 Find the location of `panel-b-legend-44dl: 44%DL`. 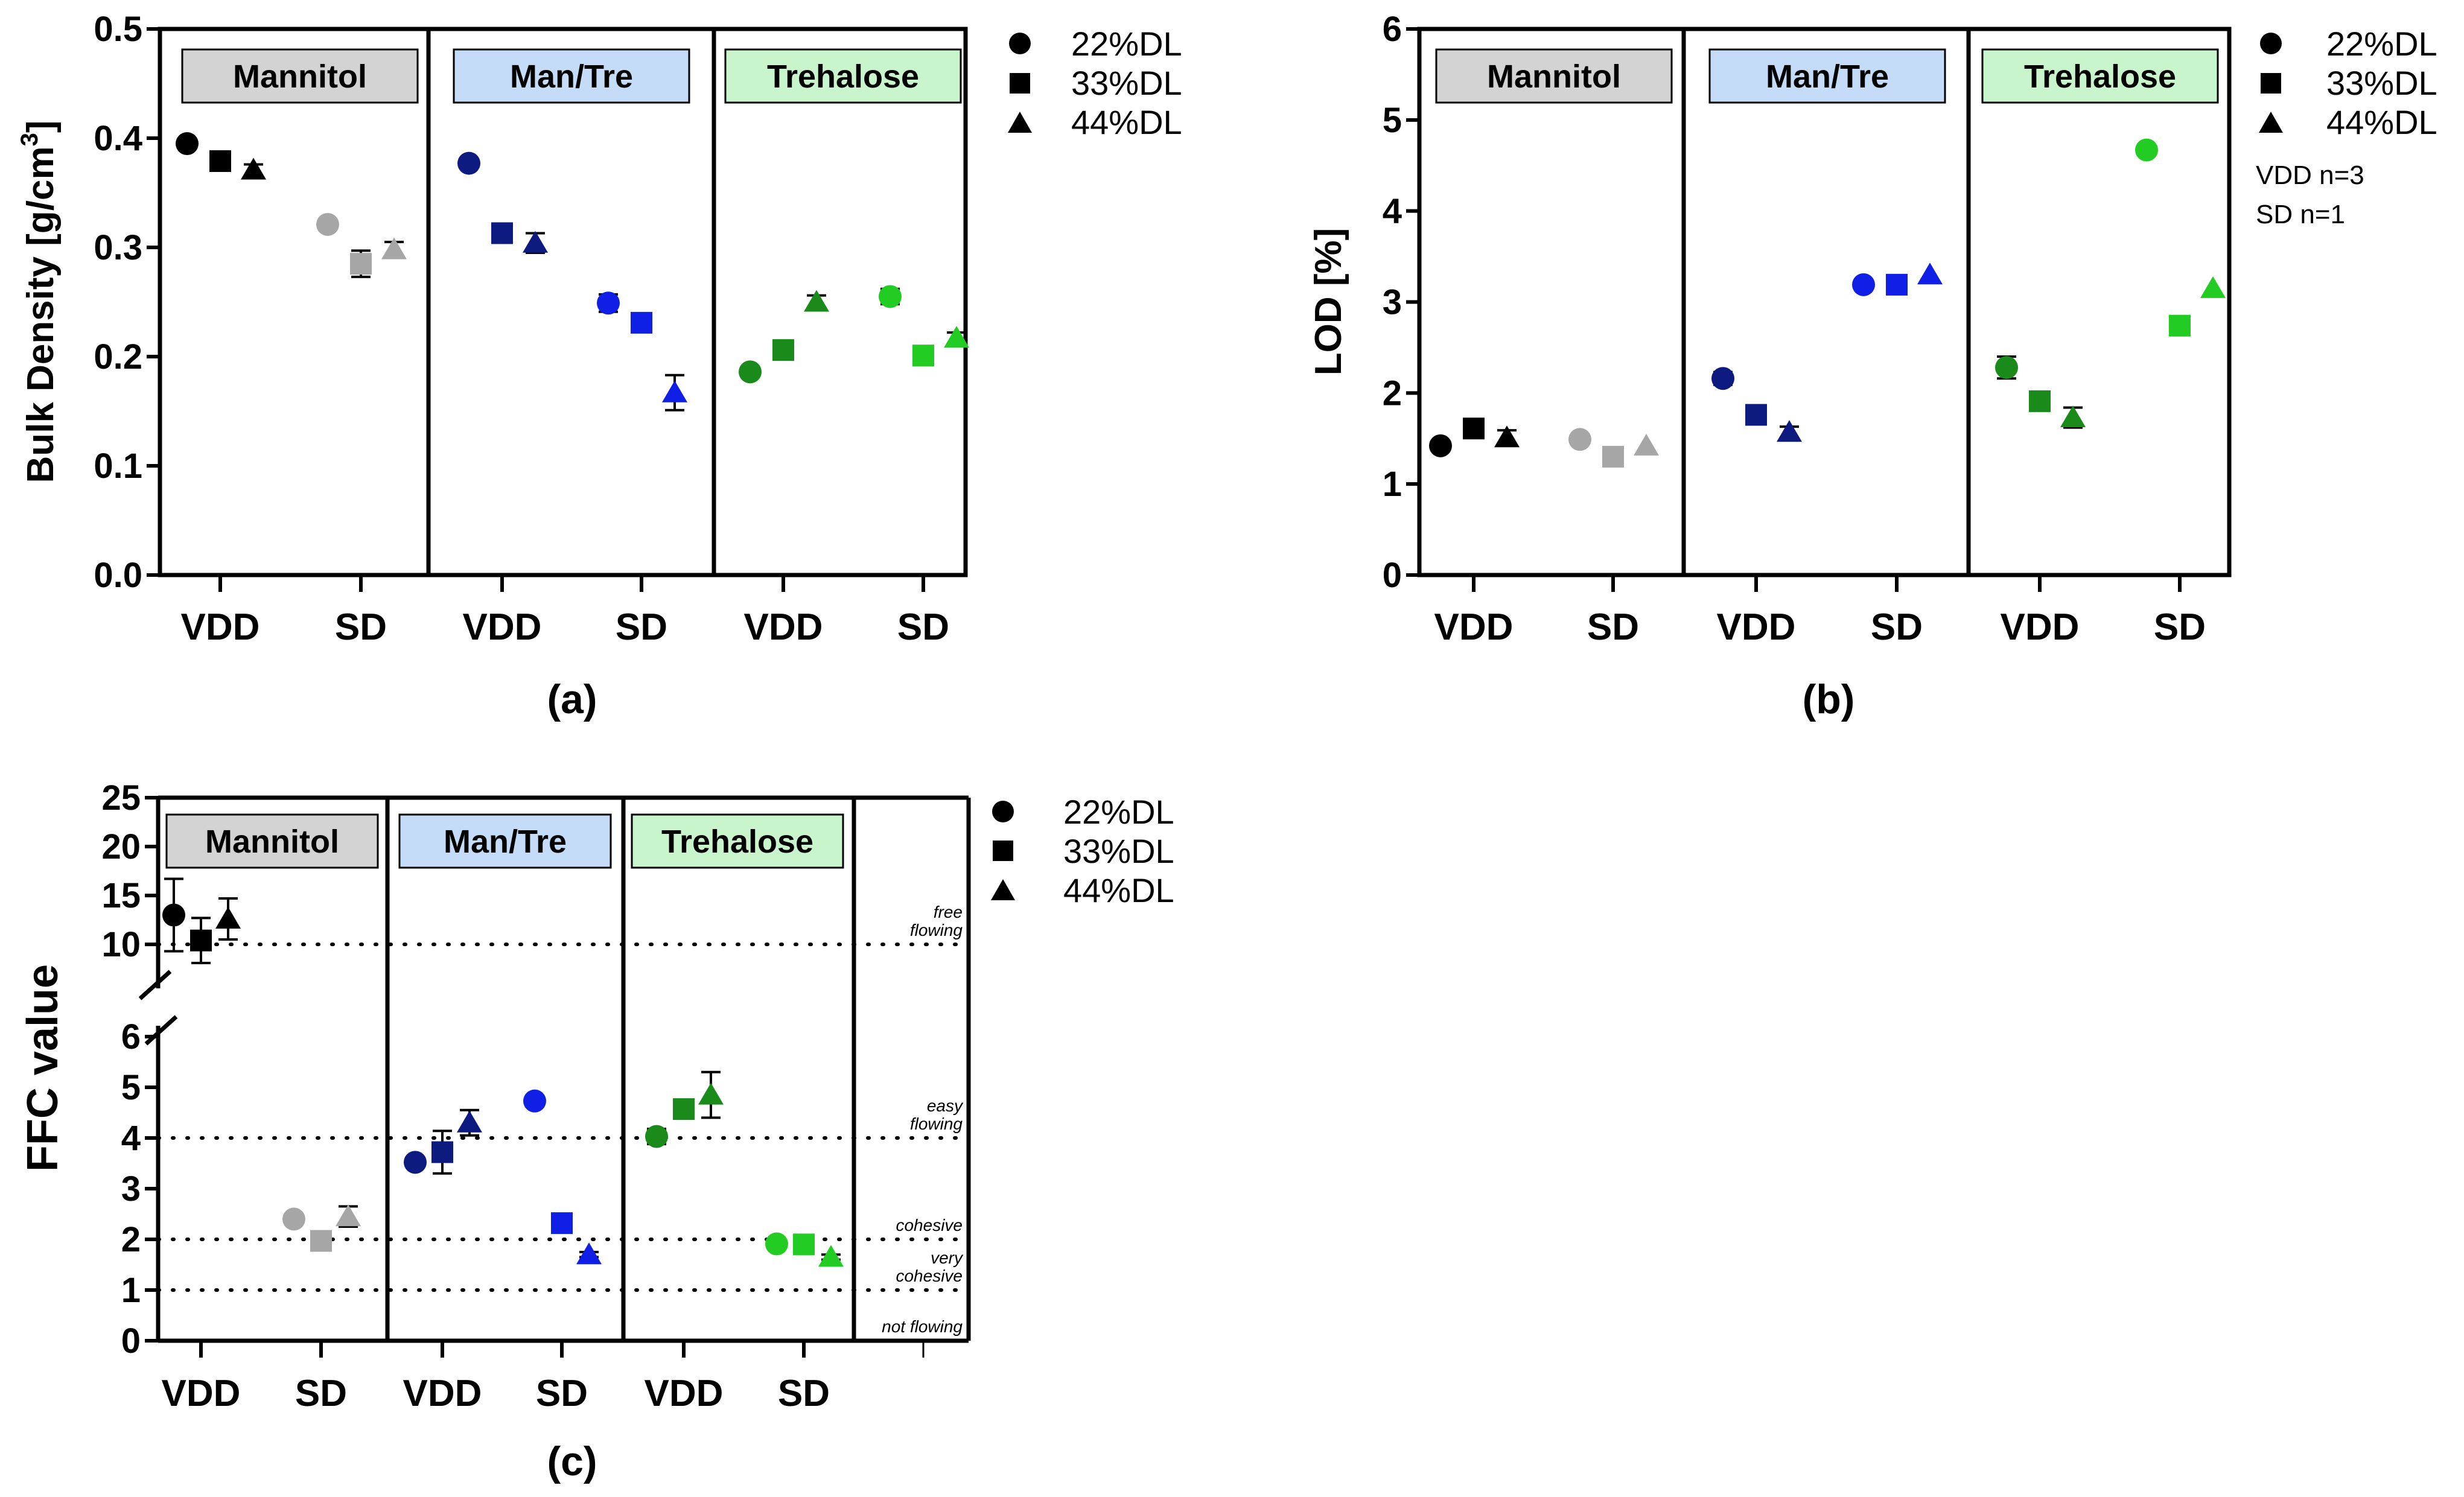

panel-b-legend-44dl: 44%DL is located at coordinates (2381, 122).